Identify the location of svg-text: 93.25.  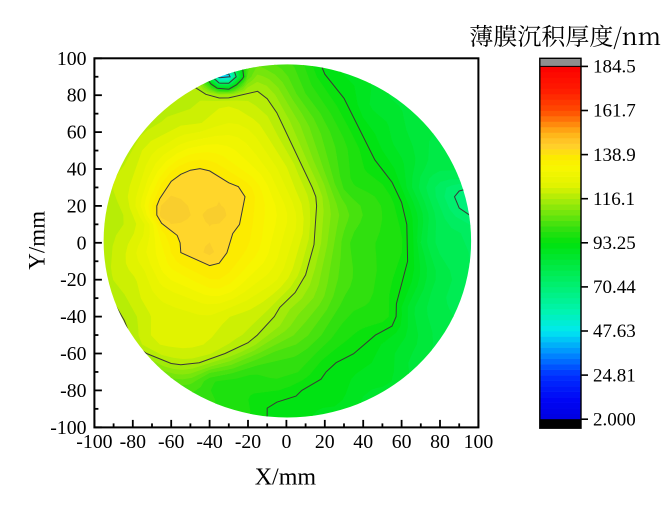
(614, 243).